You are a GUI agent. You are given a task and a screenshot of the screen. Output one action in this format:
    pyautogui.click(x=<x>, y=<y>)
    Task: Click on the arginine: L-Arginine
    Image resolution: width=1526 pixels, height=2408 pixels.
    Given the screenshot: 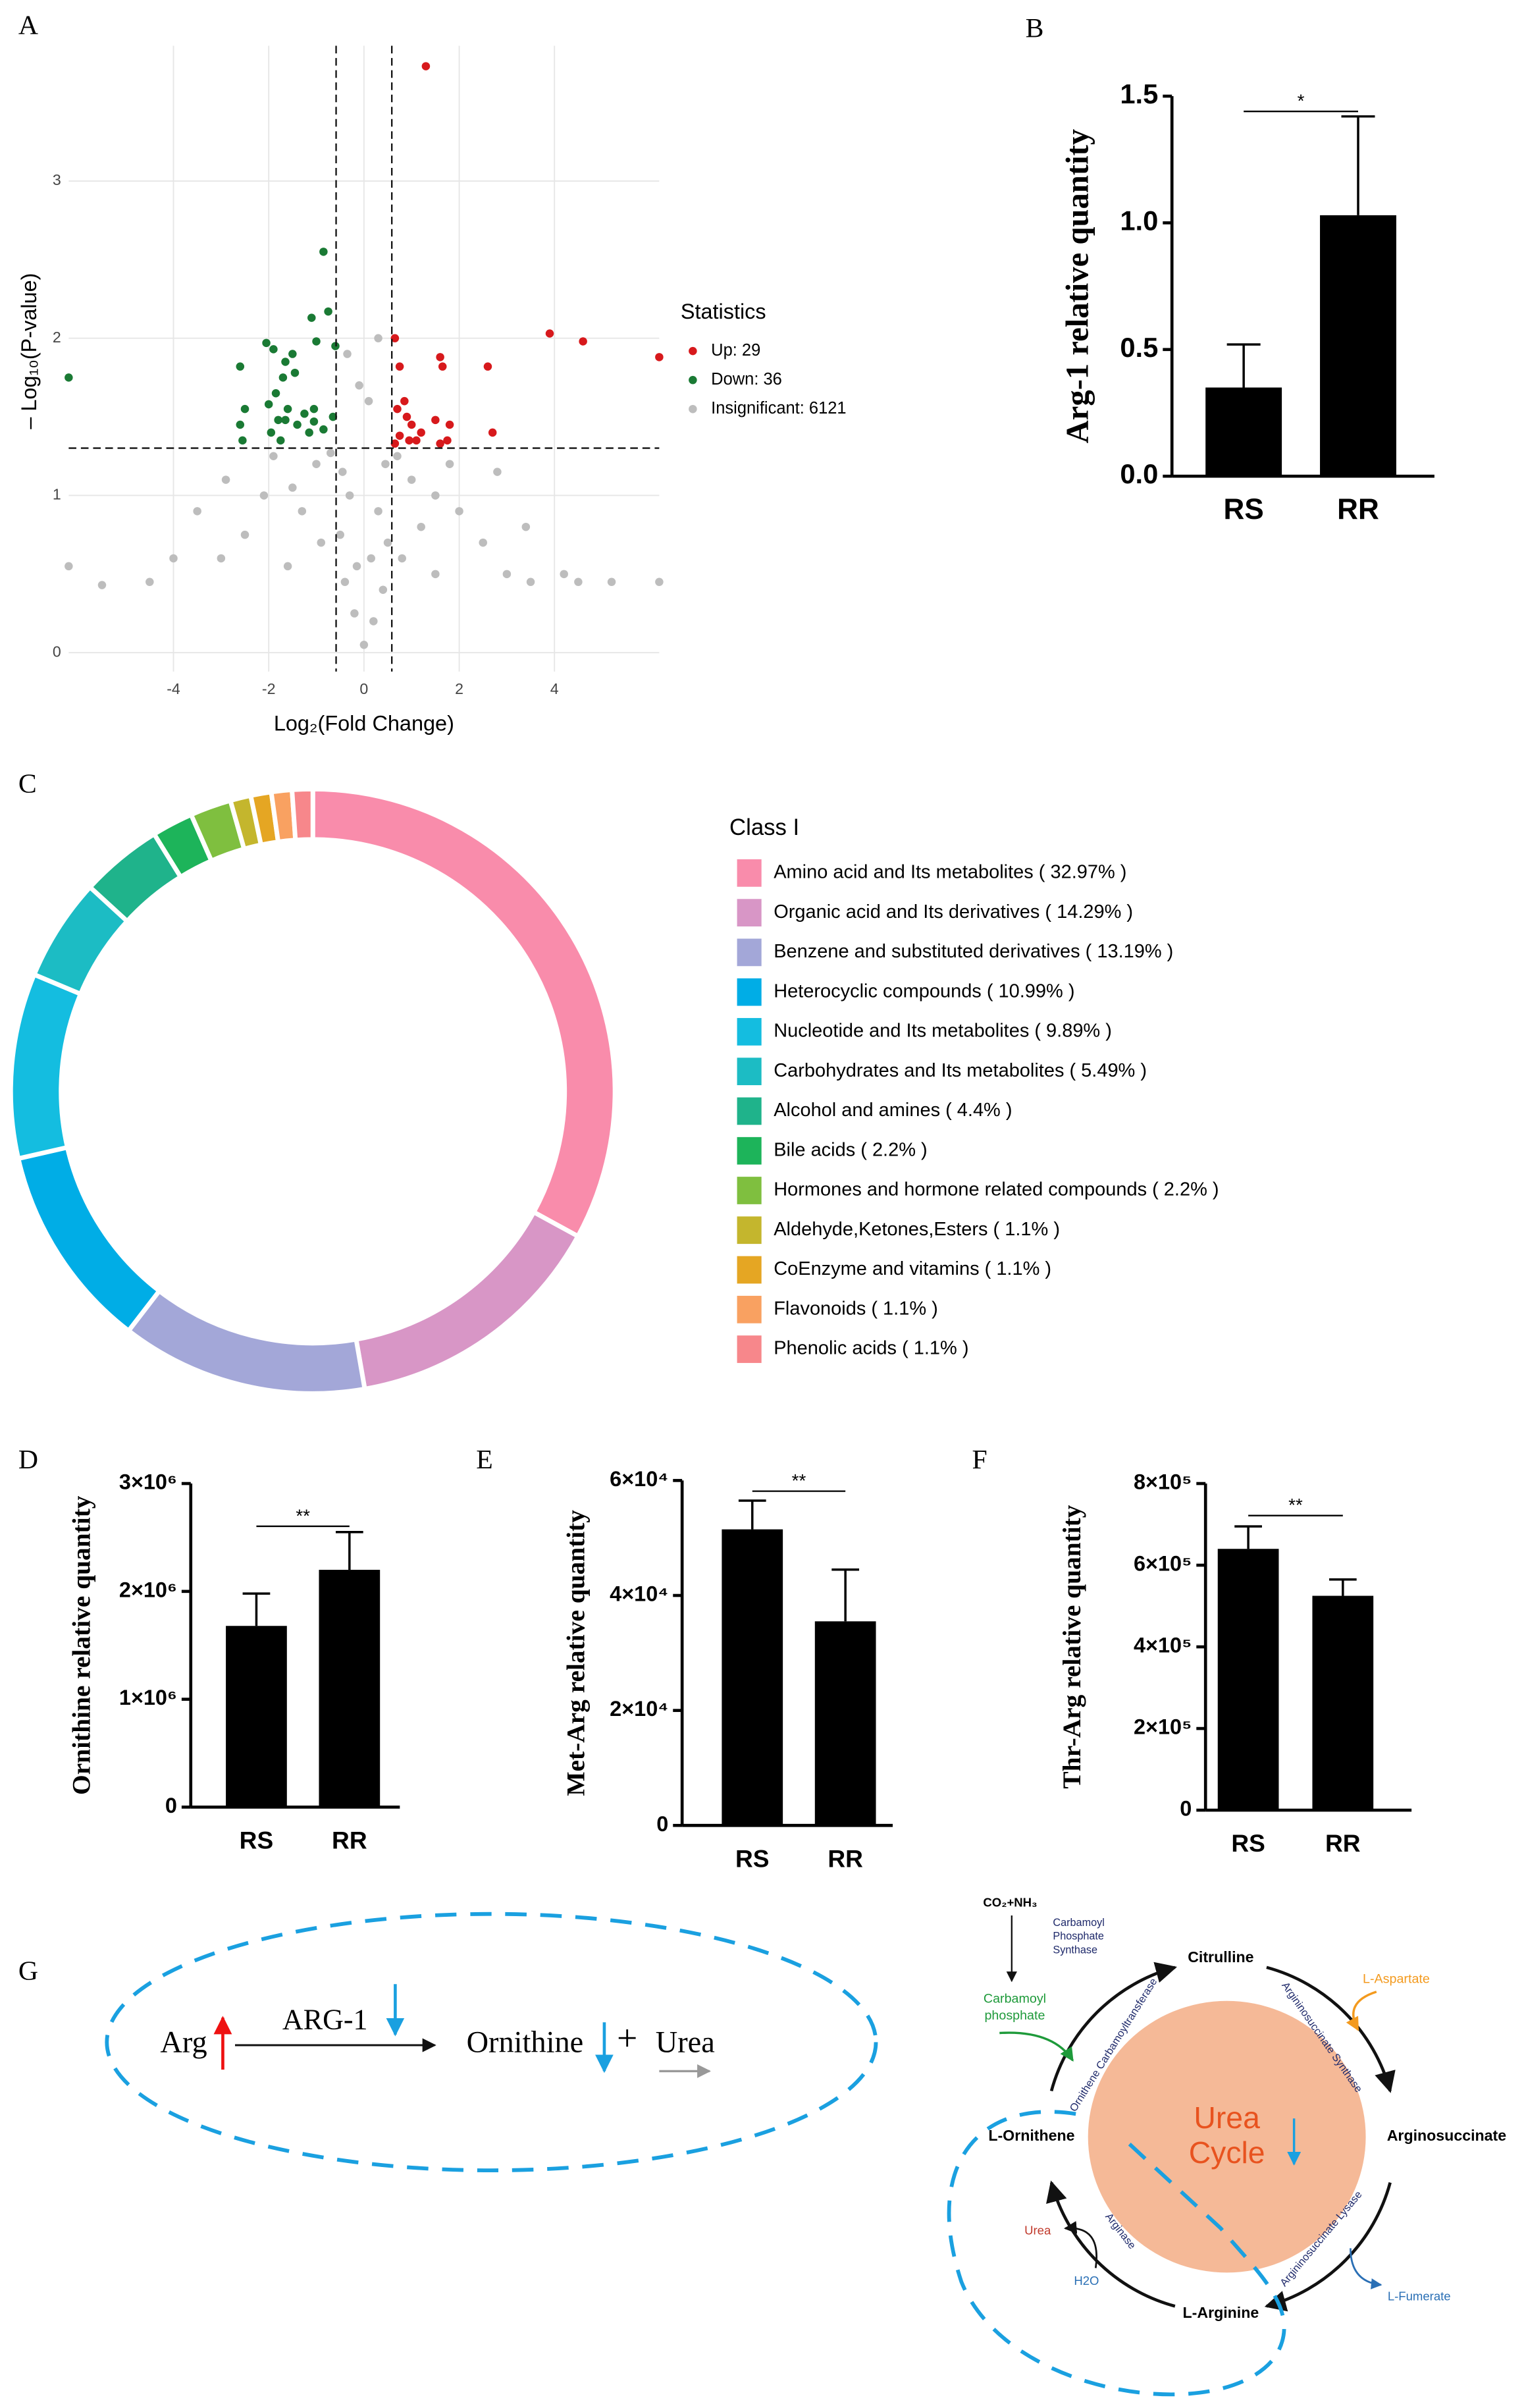 What is the action you would take?
    pyautogui.click(x=1220, y=2312)
    